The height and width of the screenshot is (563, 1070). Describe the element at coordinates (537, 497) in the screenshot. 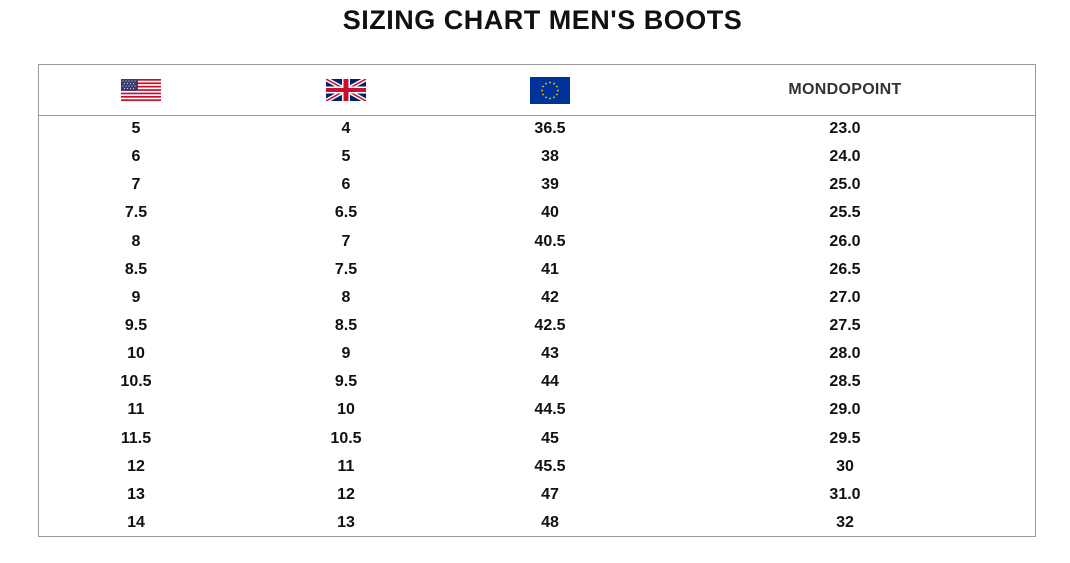

I see `table-row: 13 12 47 31.0` at that location.